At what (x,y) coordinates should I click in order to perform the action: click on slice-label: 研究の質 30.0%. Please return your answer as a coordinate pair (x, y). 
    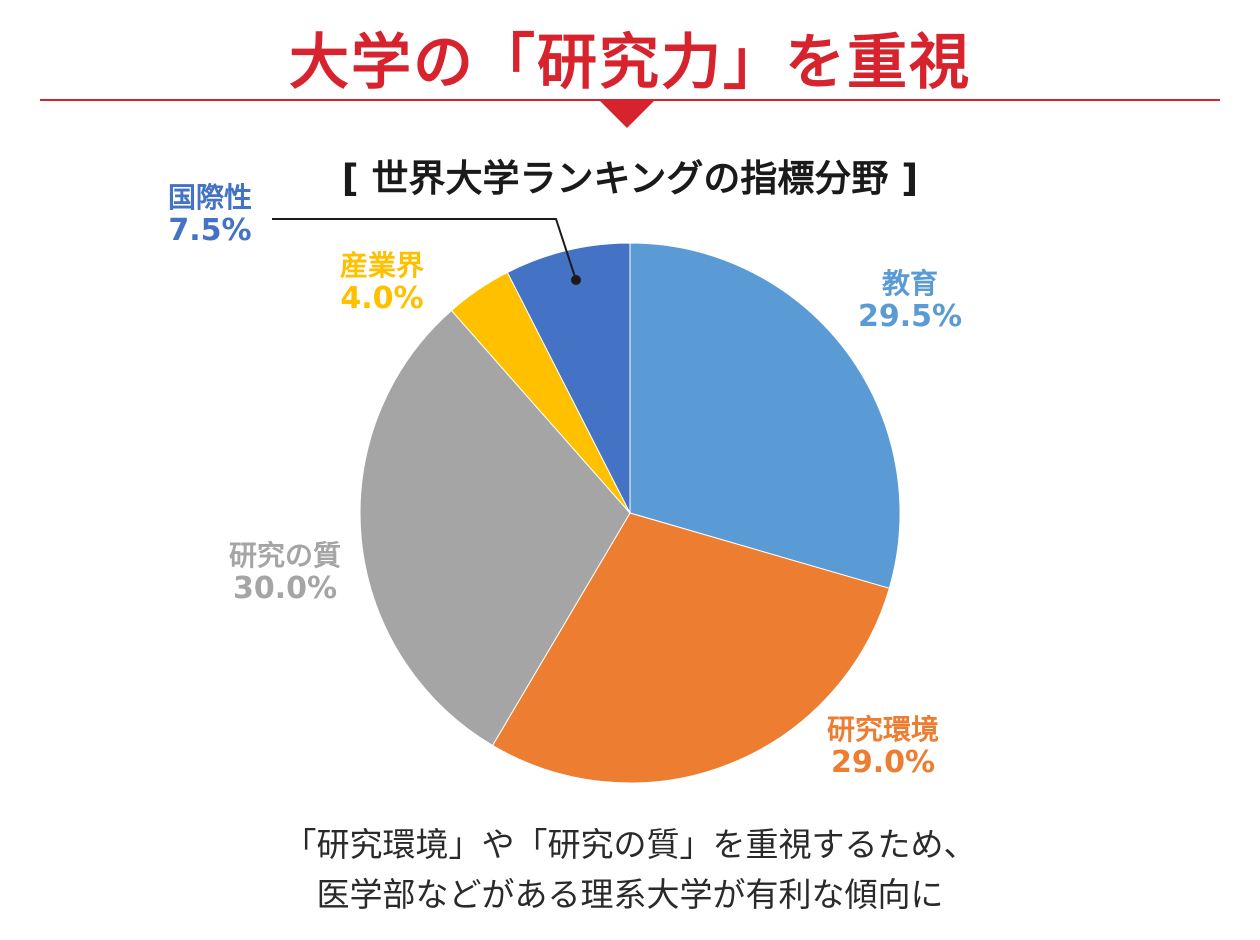
    Looking at the image, I should click on (285, 573).